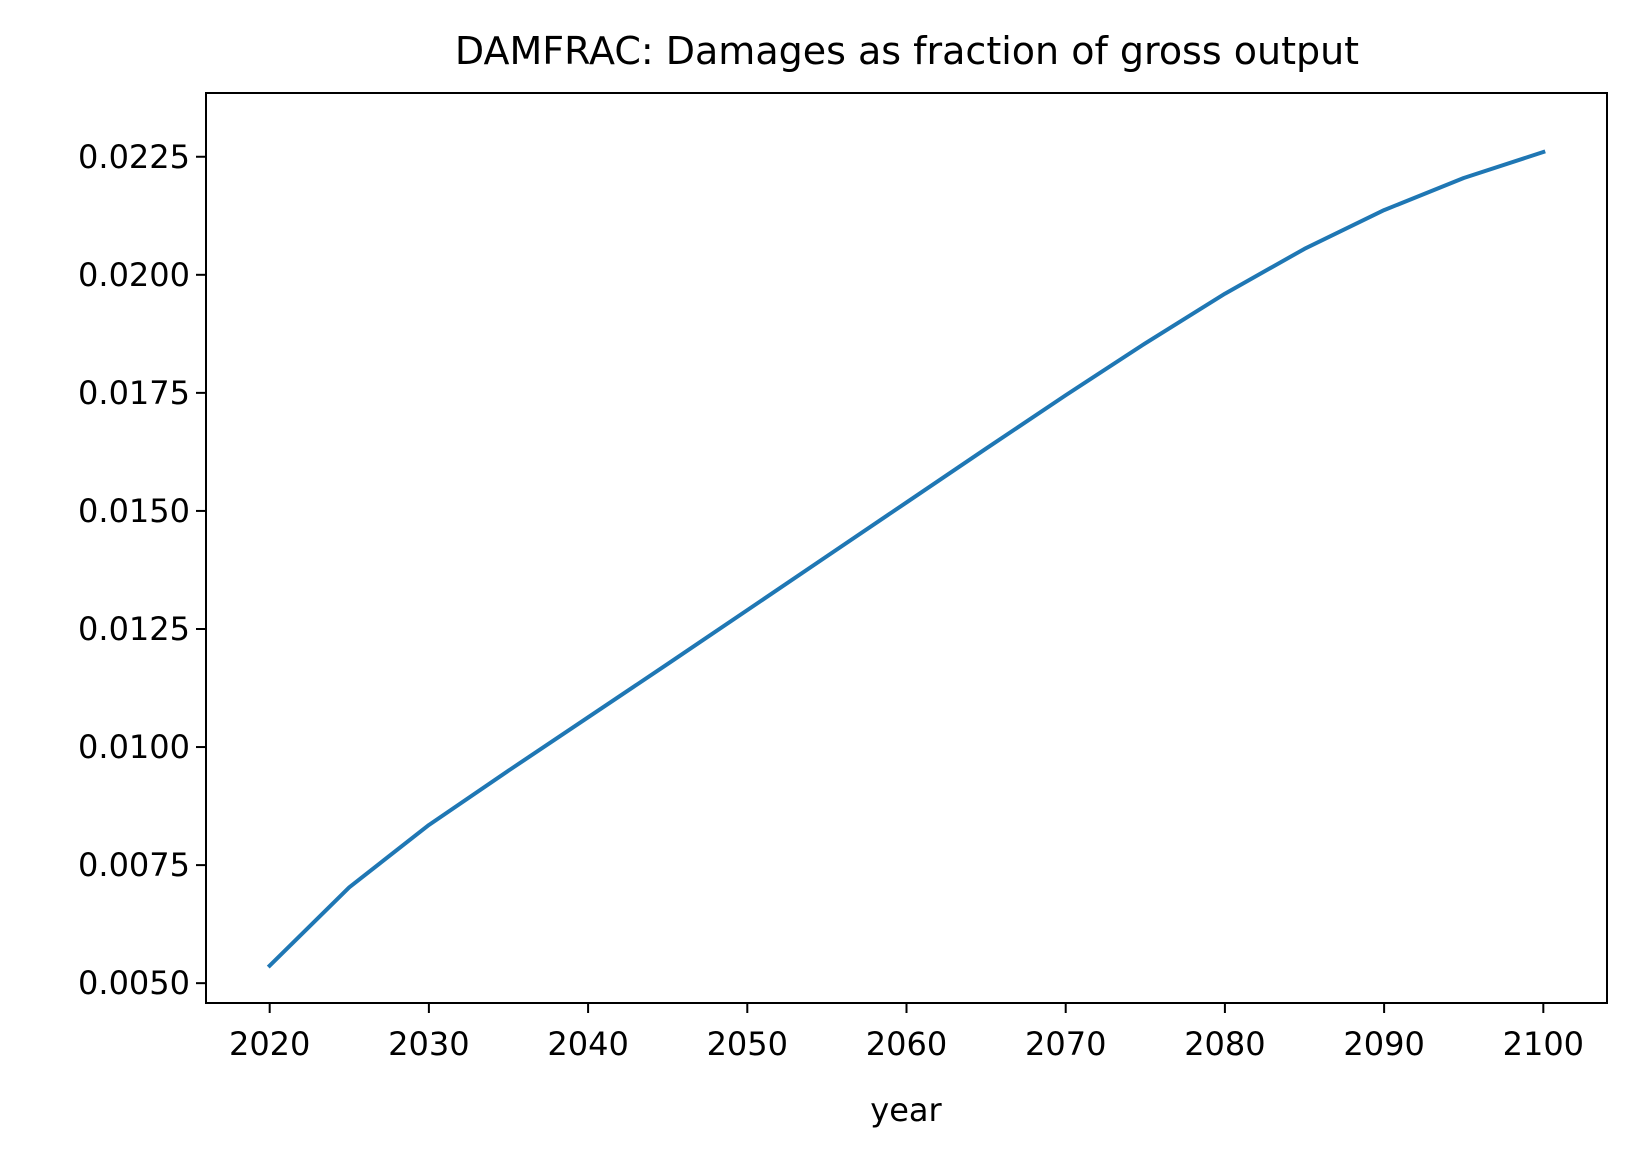 The width and height of the screenshot is (1629, 1154). I want to click on x-tick-label: 2040, so click(587, 1044).